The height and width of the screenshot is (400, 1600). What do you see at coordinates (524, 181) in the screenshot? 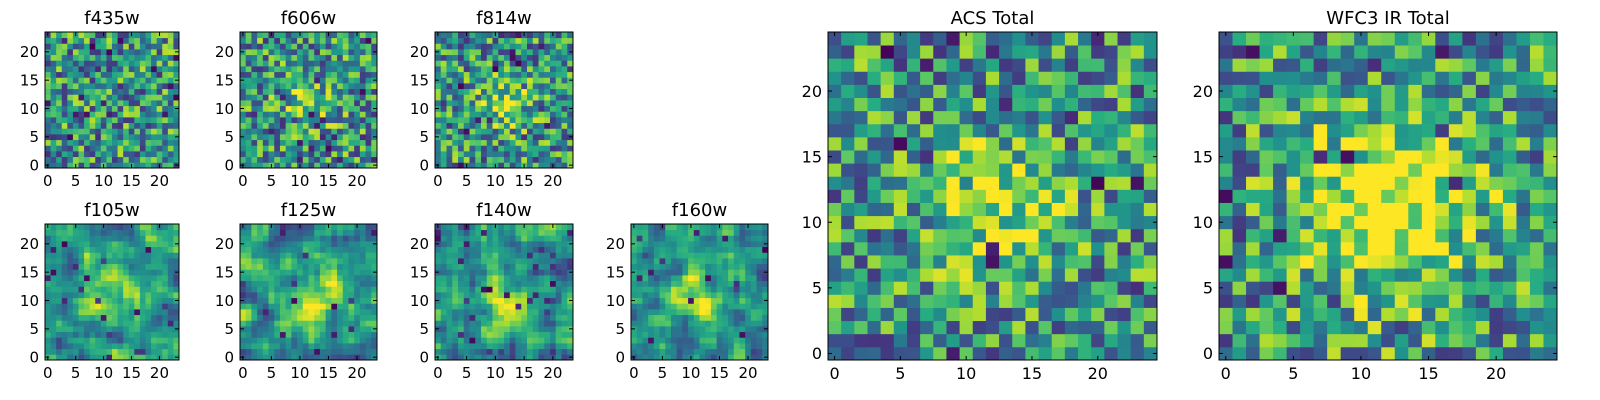
I see `x-tick-label: 15` at bounding box center [524, 181].